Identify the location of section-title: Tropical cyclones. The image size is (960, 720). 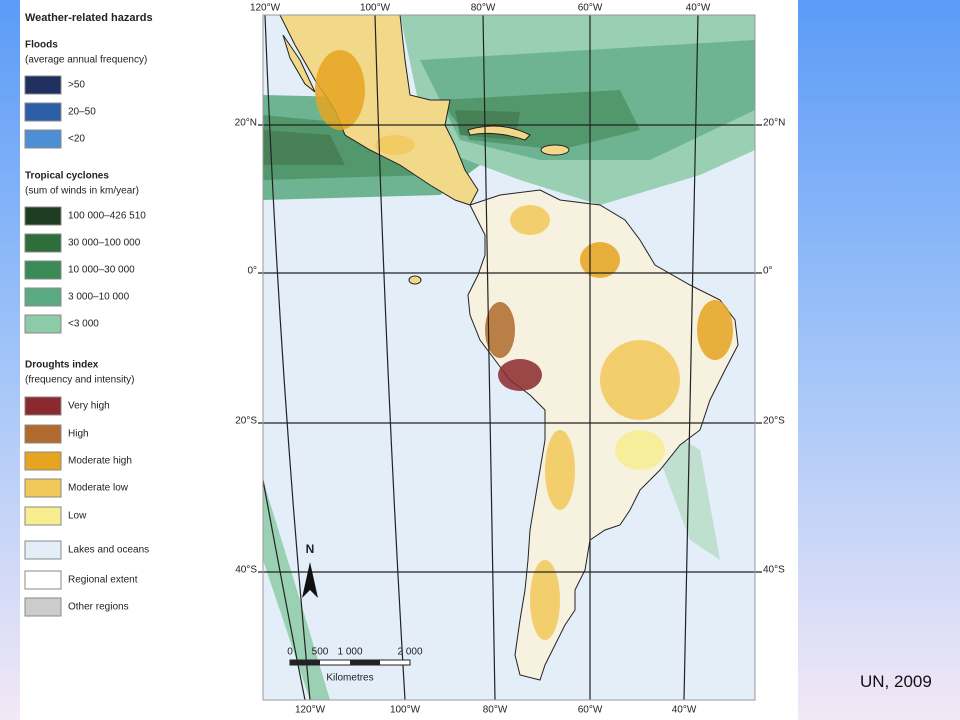
(67, 176).